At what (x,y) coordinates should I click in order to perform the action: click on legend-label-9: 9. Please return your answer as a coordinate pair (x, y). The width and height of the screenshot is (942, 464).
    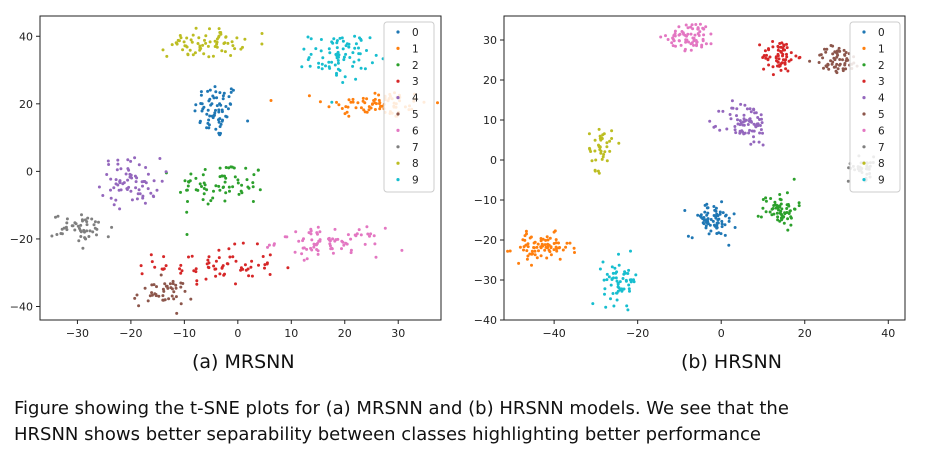
    Looking at the image, I should click on (881, 181).